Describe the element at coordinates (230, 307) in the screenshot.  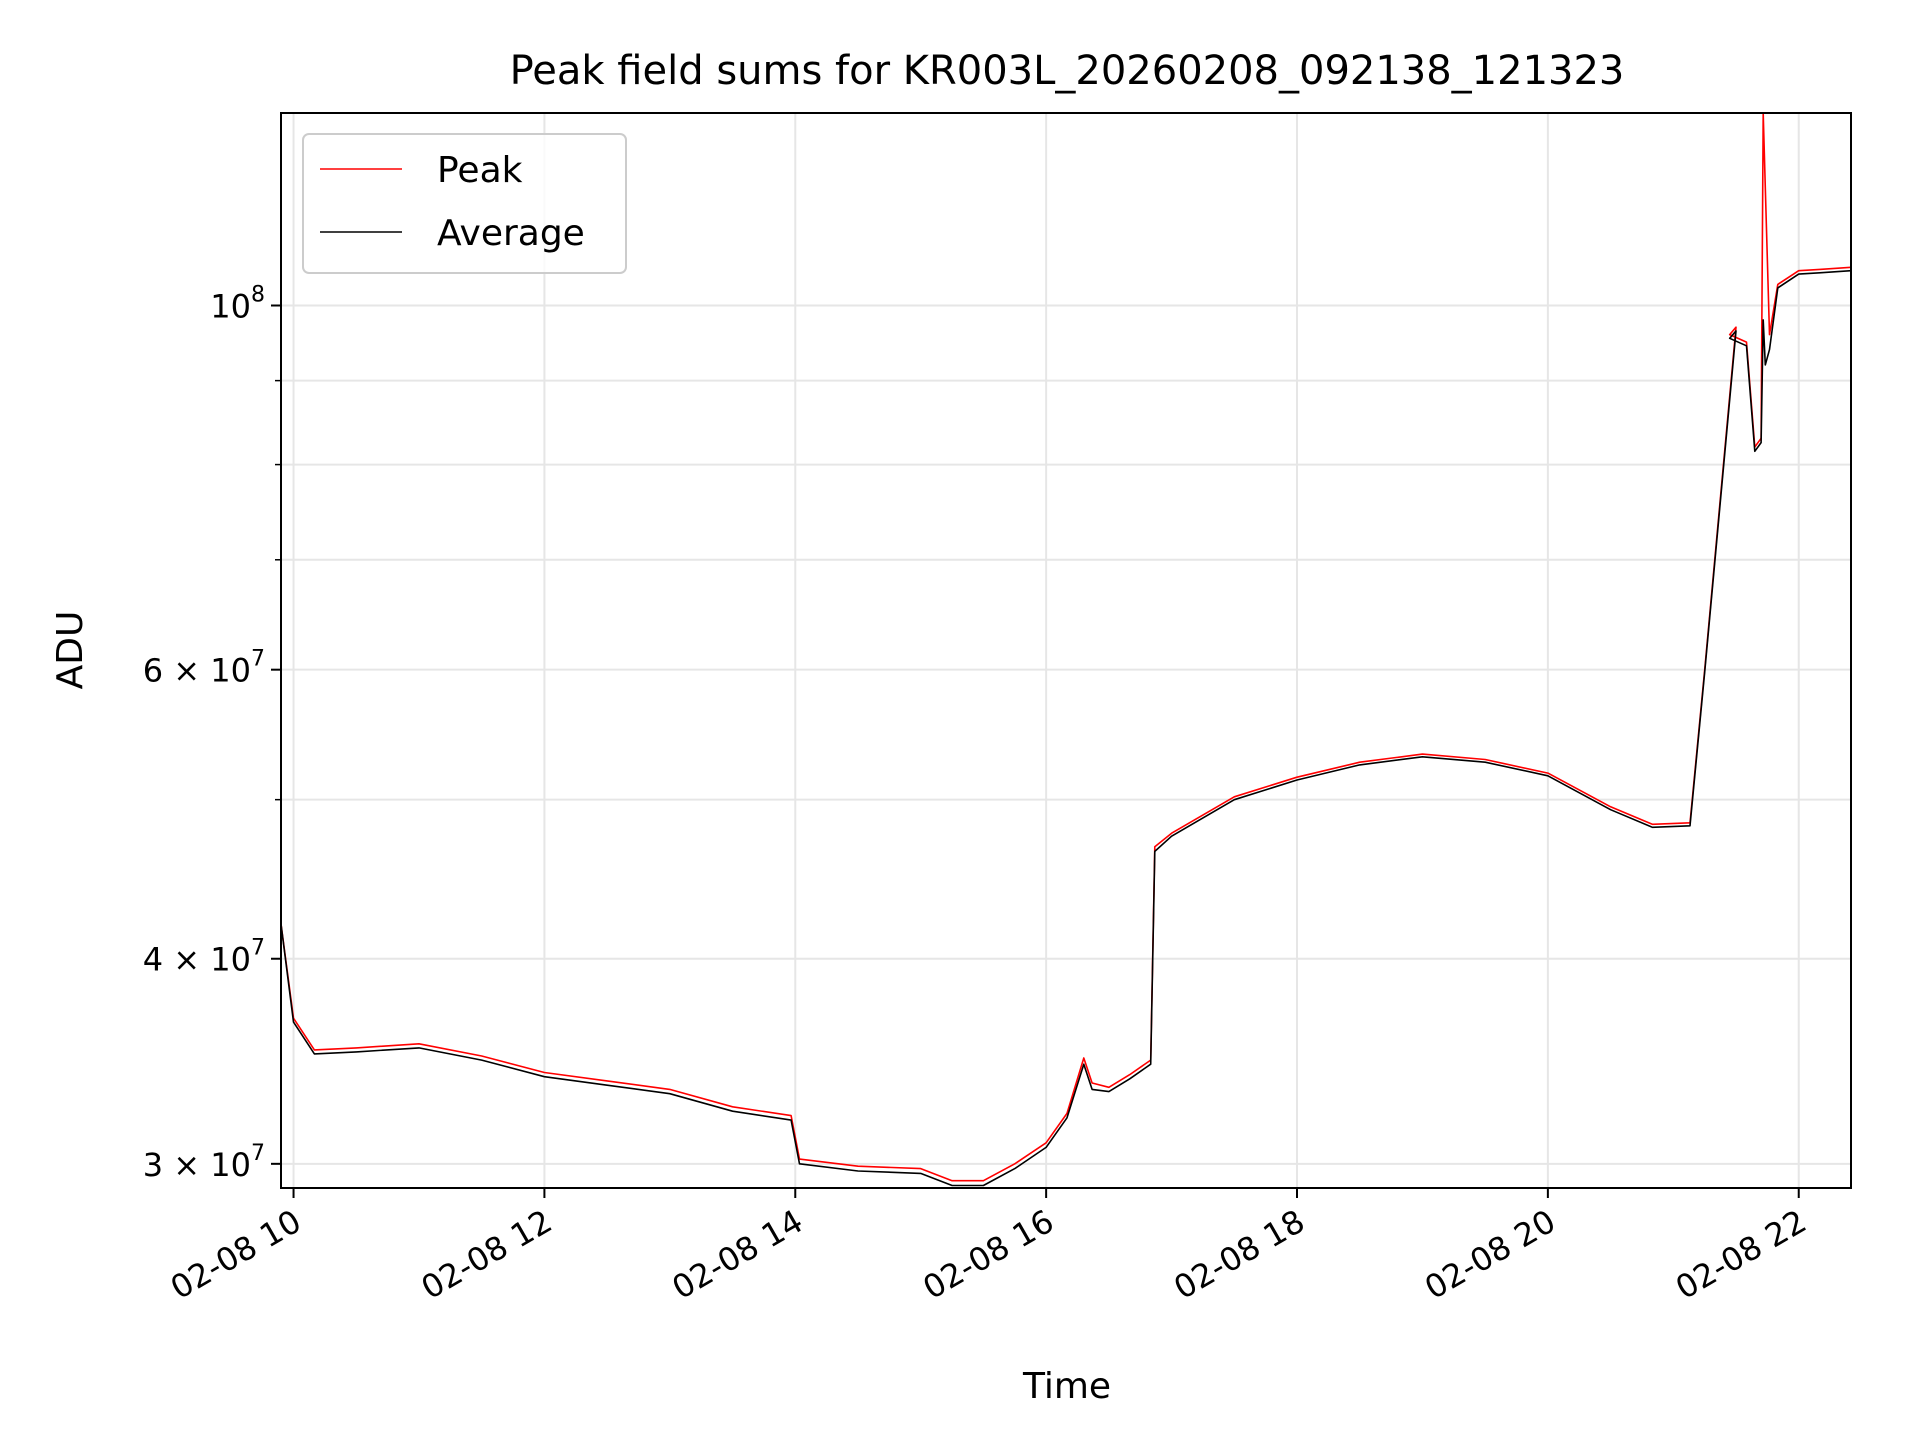
I see `y-tick-base: 10` at that location.